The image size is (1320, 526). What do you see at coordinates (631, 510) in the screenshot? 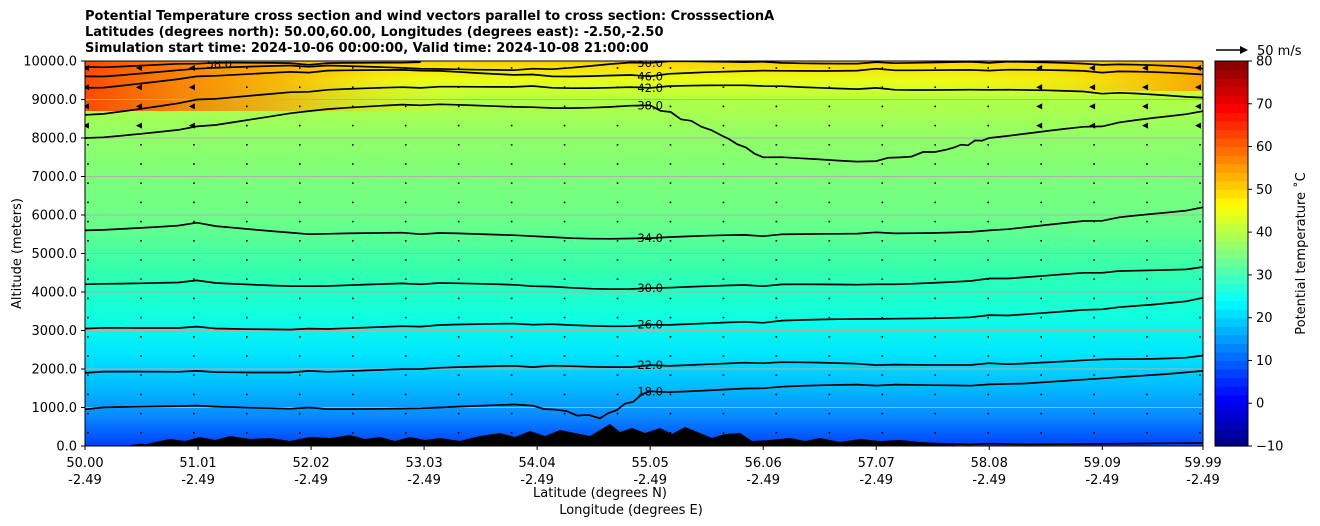
I see `x-axis-label-longitude: Longitude (degrees E)` at bounding box center [631, 510].